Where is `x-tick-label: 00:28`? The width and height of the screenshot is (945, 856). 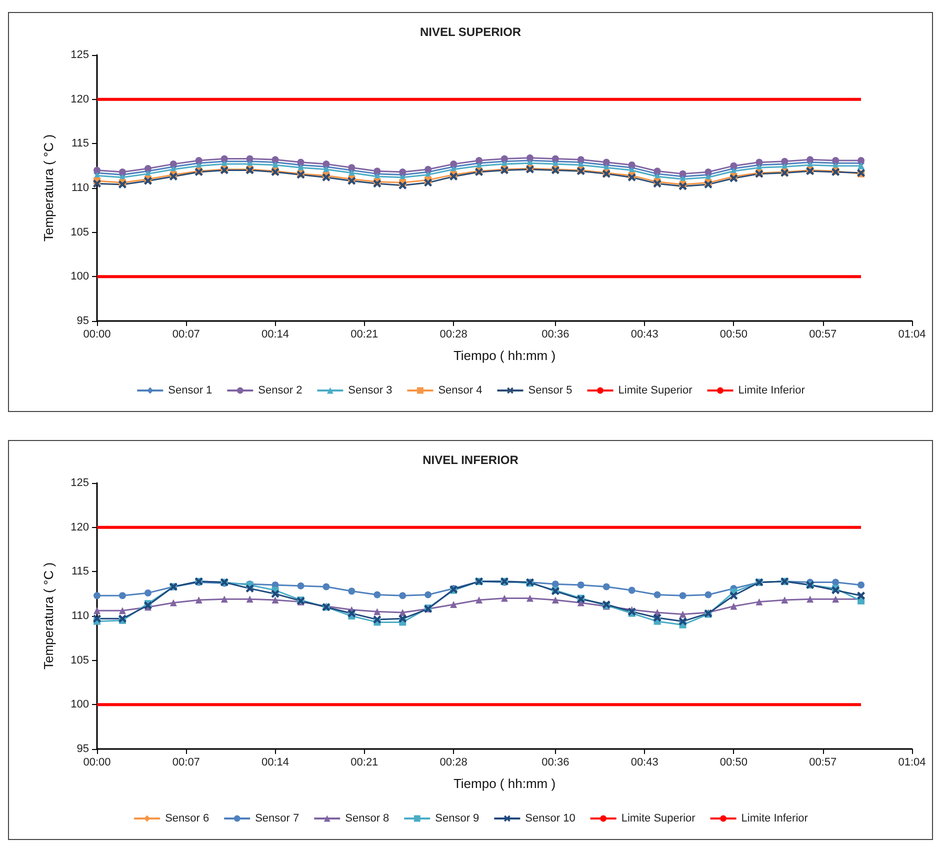 x-tick-label: 00:28 is located at coordinates (454, 762).